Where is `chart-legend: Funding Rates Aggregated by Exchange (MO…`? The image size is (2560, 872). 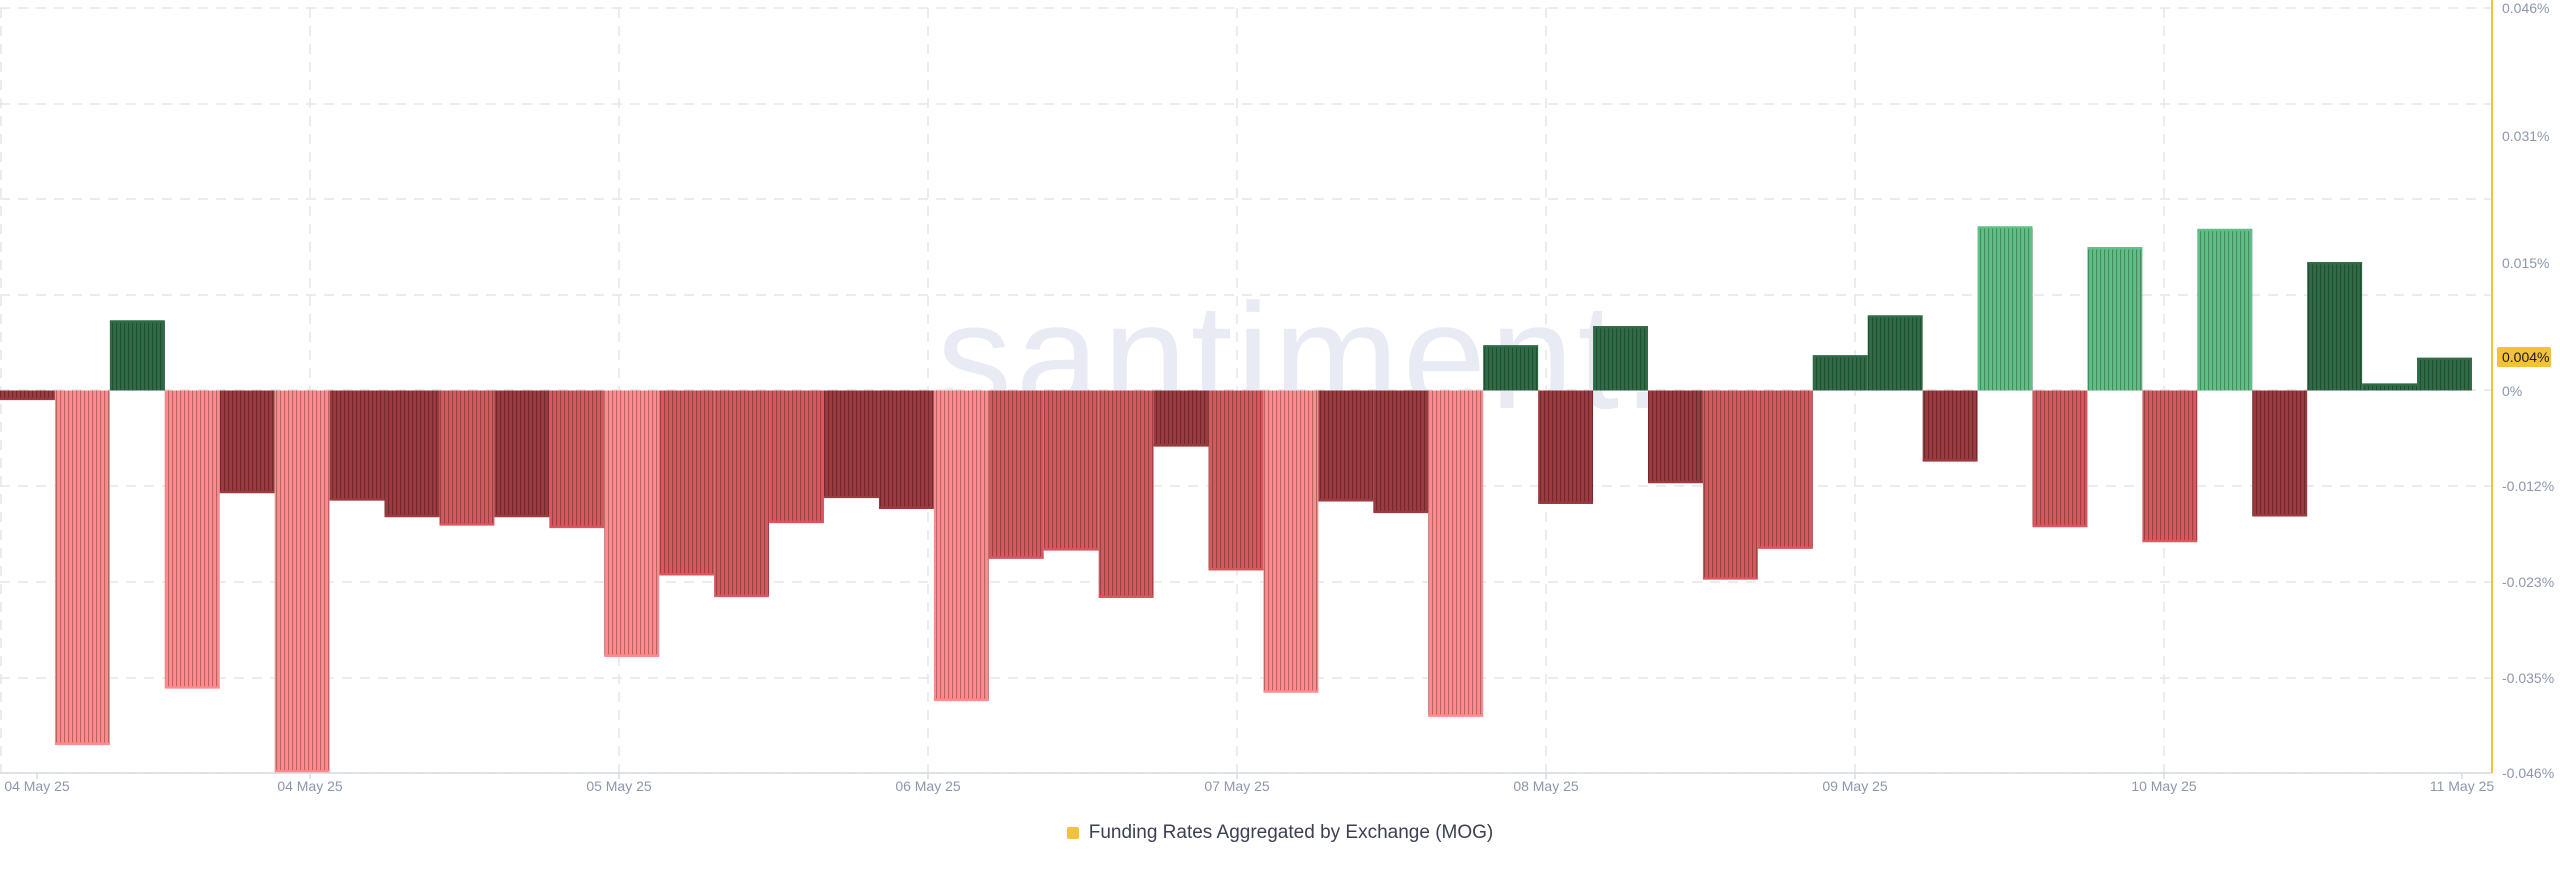 chart-legend: Funding Rates Aggregated by Exchange (MO… is located at coordinates (1280, 833).